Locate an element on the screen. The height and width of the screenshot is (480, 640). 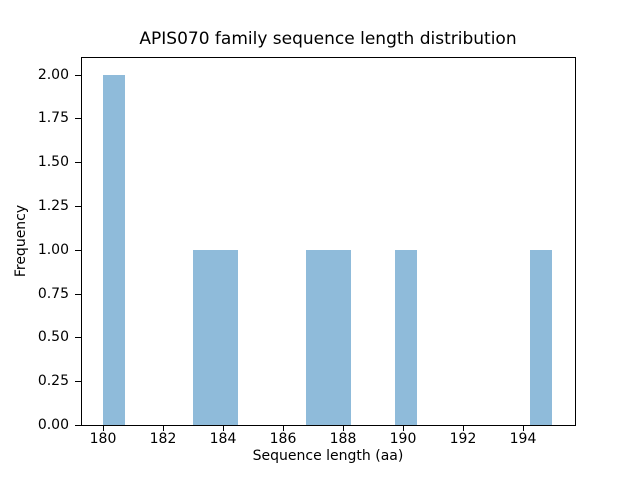
x-tick-label: 194 is located at coordinates (523, 439).